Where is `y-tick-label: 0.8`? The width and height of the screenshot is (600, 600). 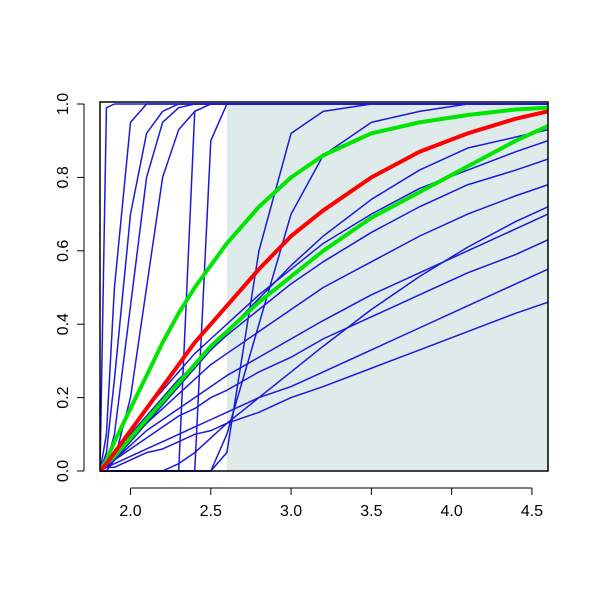
y-tick-label: 0.8 is located at coordinates (63, 177).